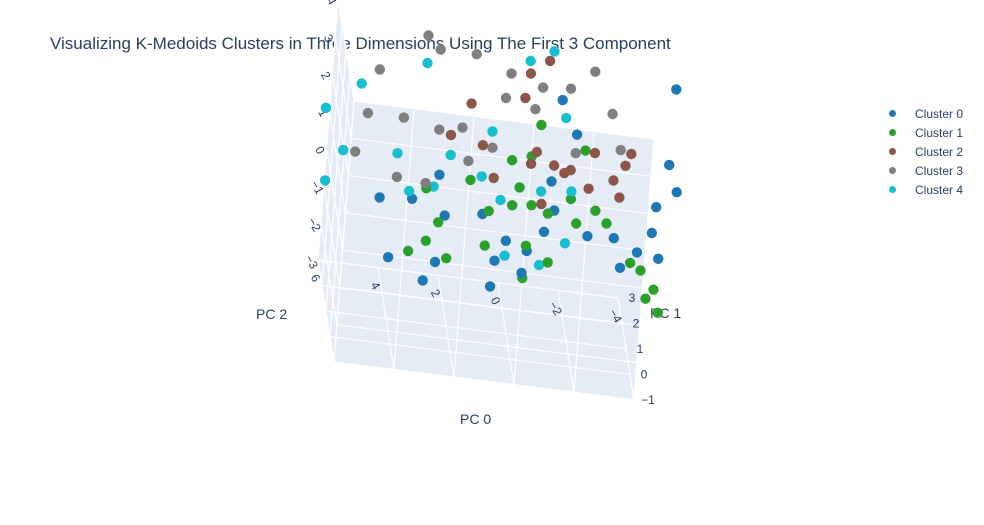  What do you see at coordinates (932, 170) in the screenshot?
I see `legend-item-cluster-3: Cluster 3` at bounding box center [932, 170].